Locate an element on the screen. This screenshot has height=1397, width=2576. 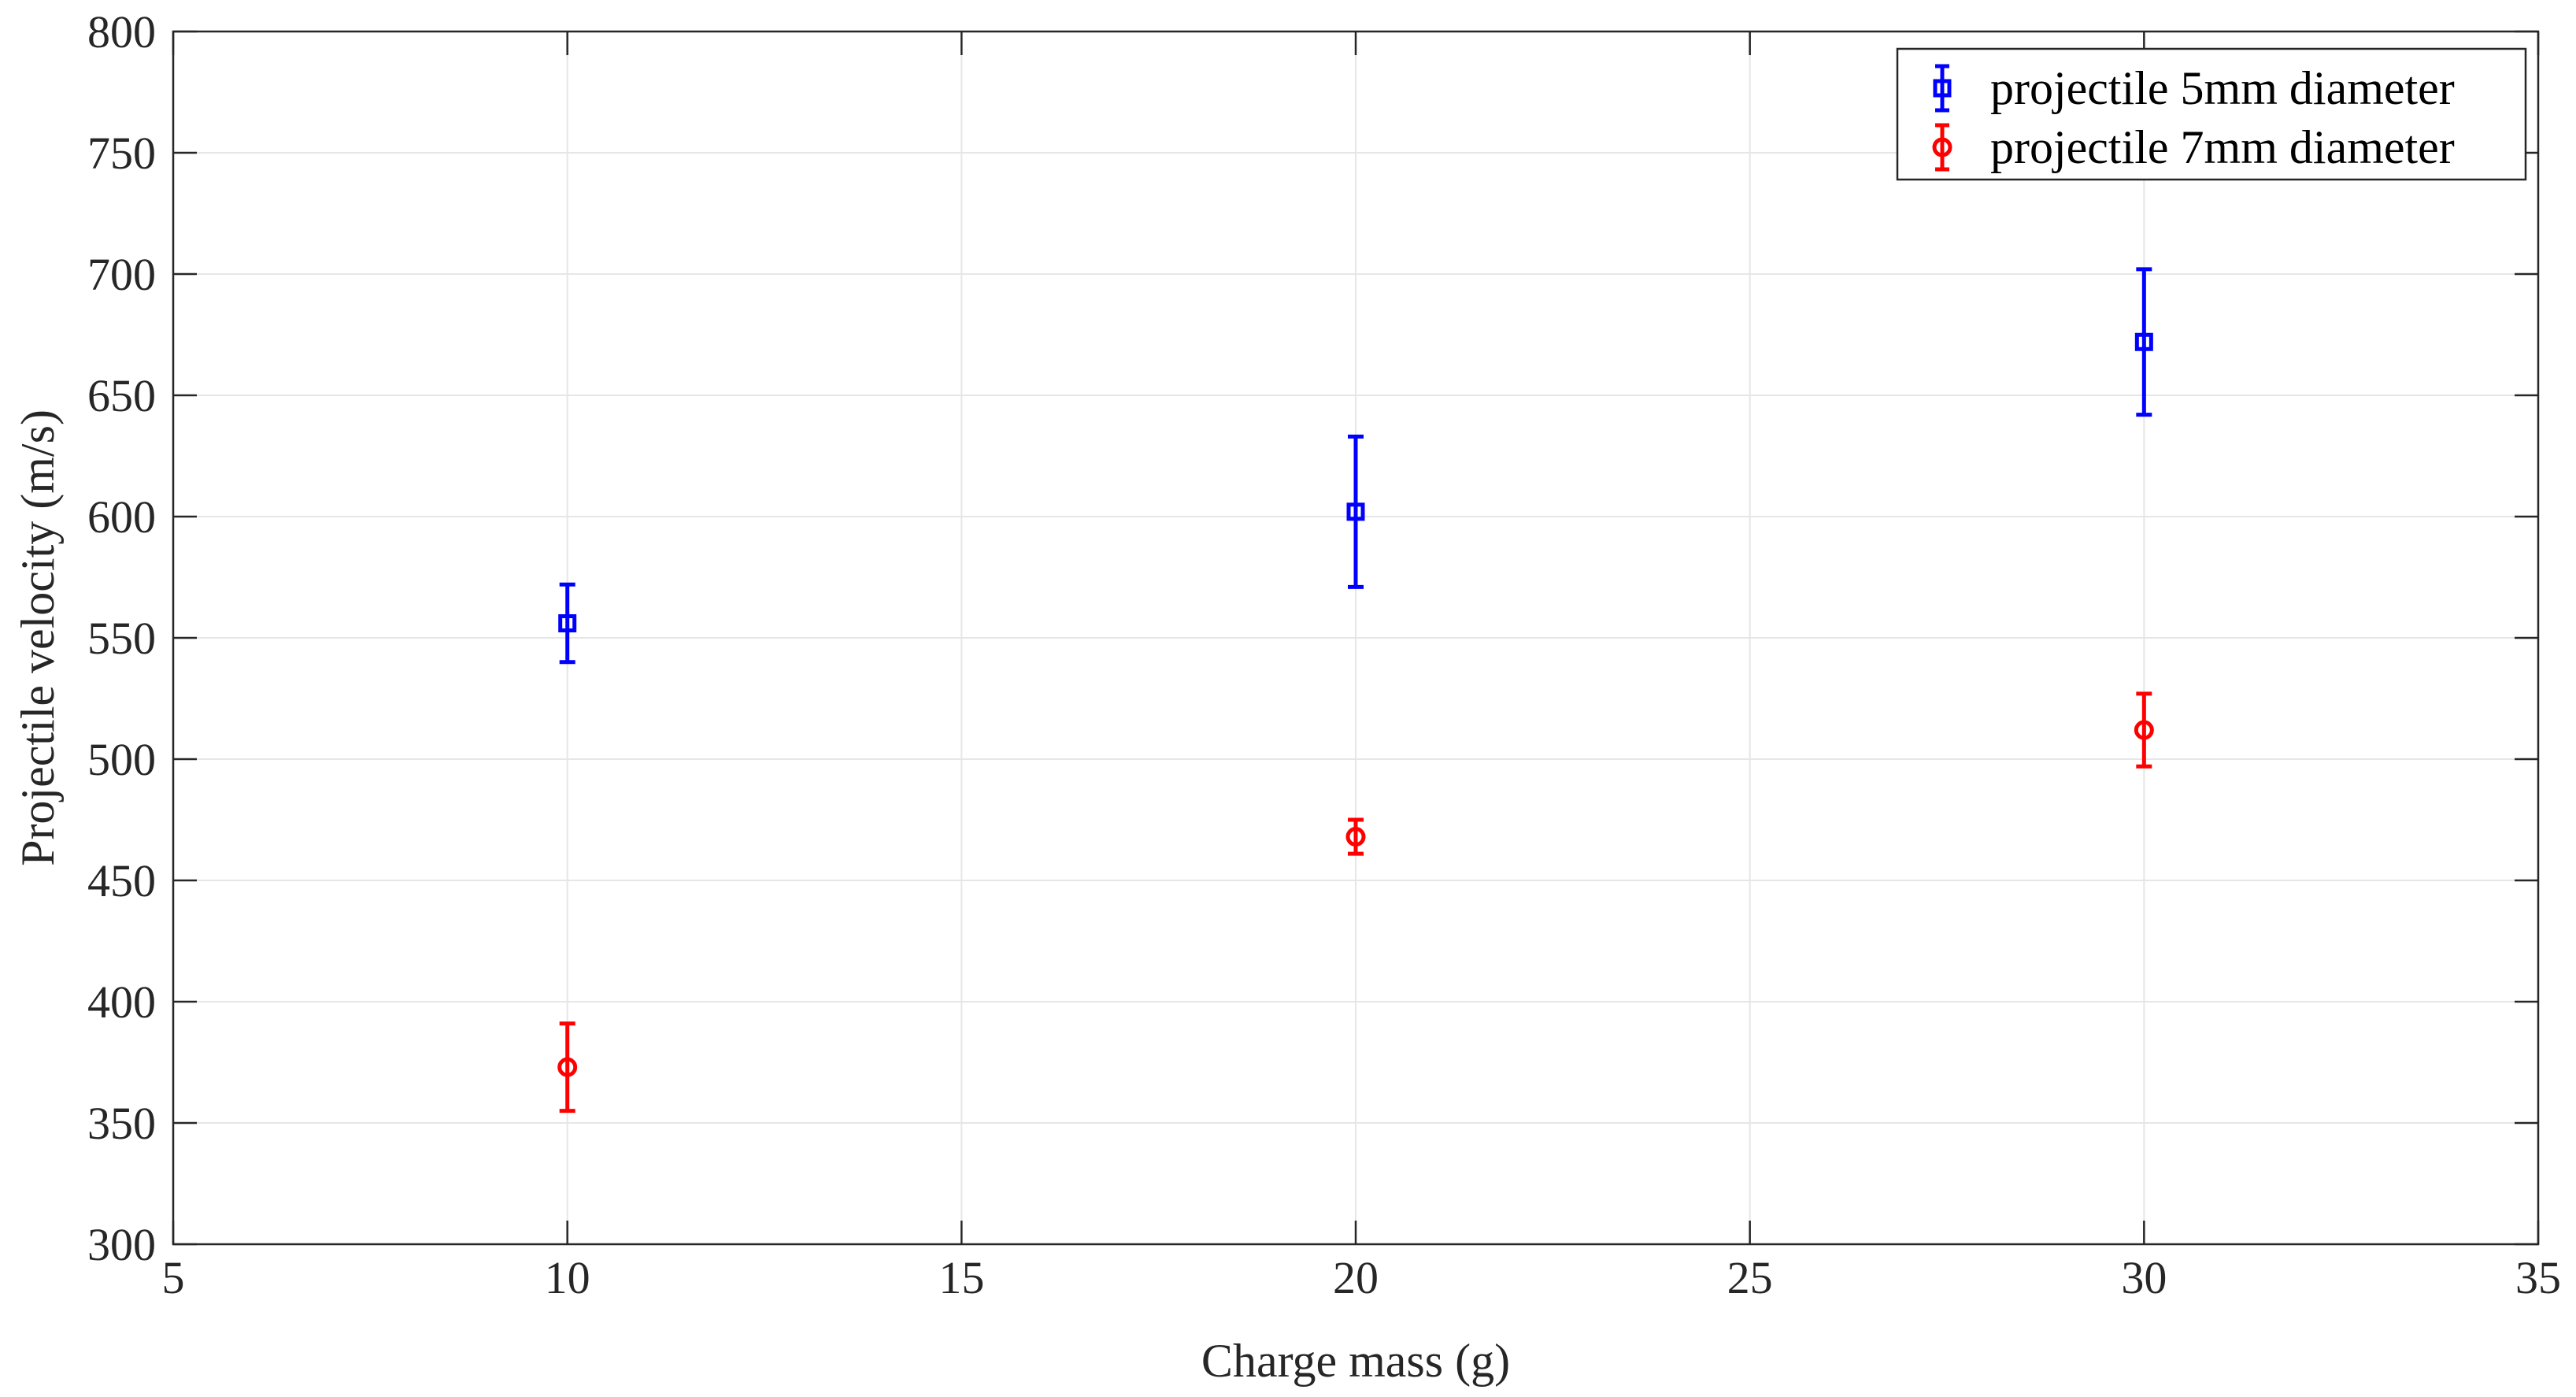
x-tick-label: 10 is located at coordinates (567, 1277).